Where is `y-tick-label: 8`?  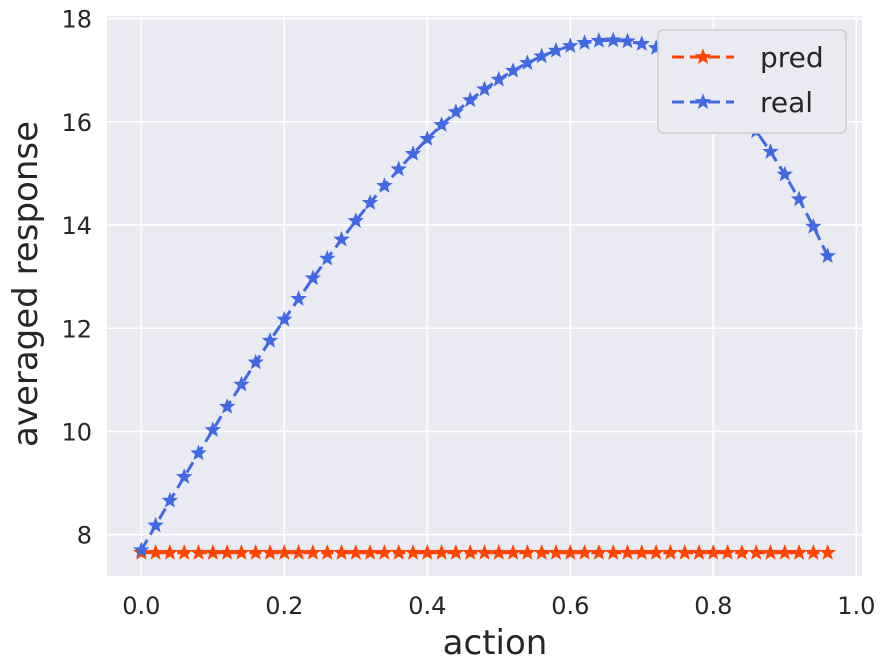 y-tick-label: 8 is located at coordinates (84, 536).